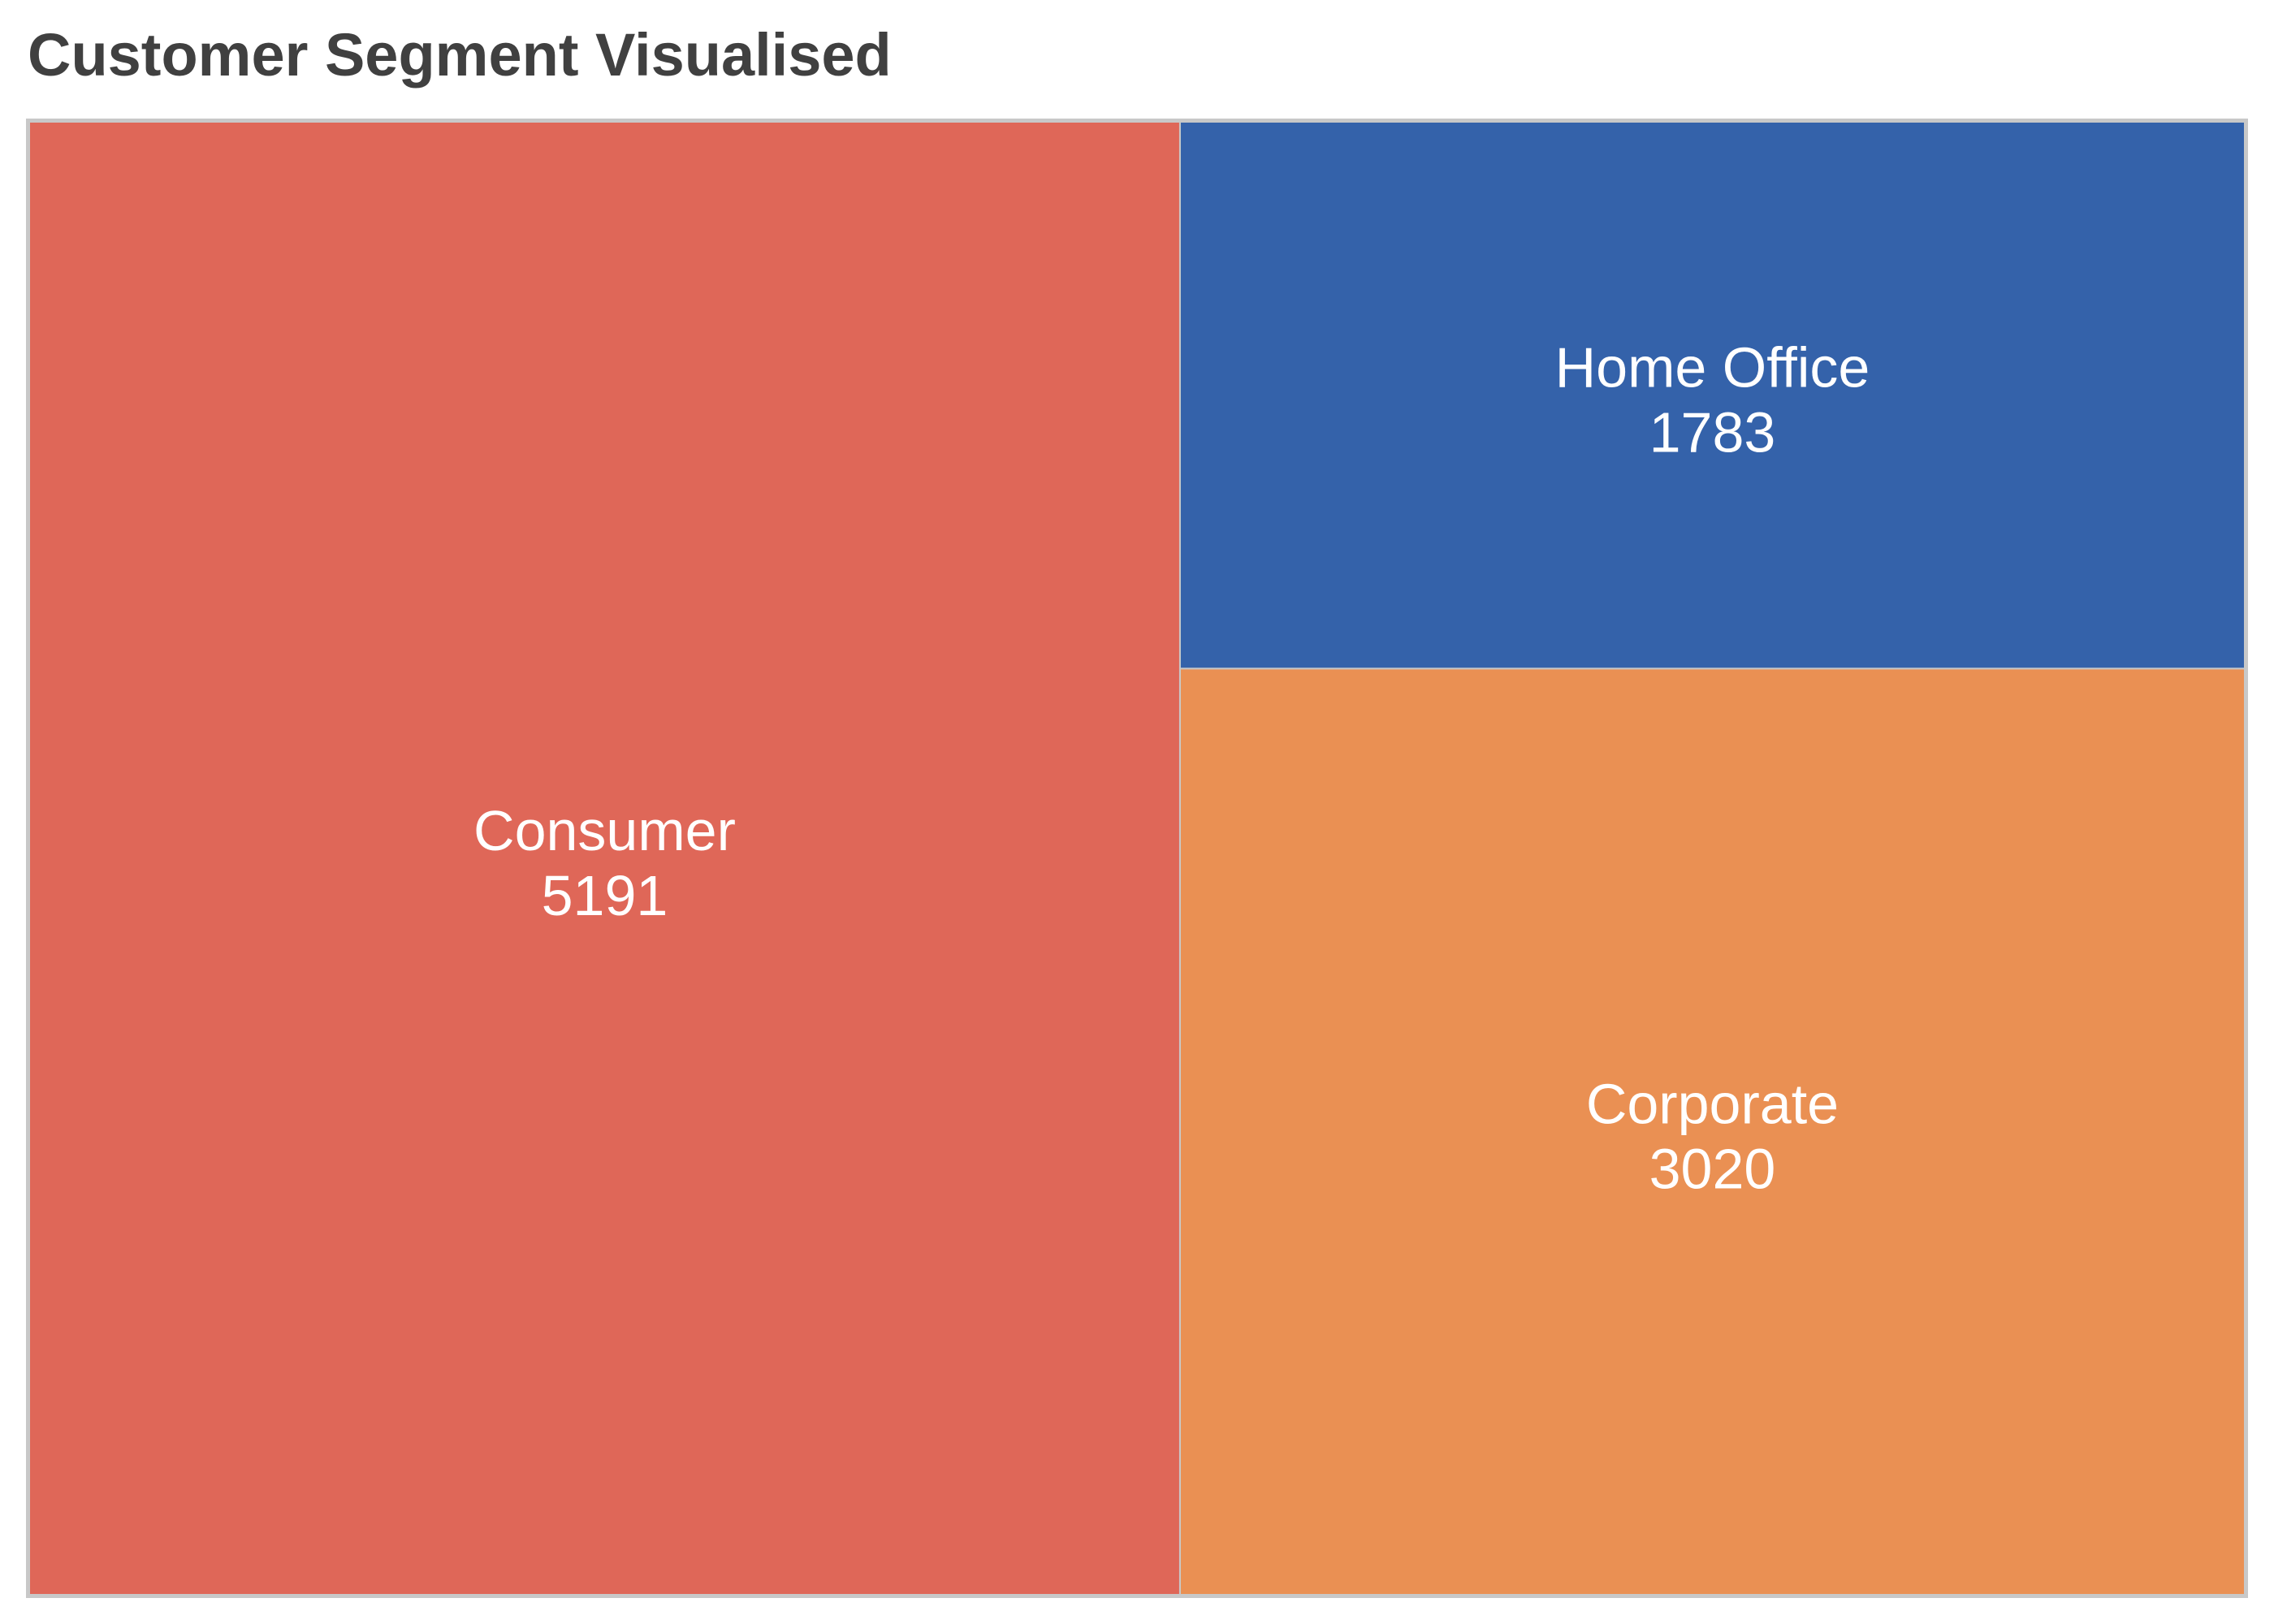 This screenshot has width=2274, height=1624. Describe the element at coordinates (1712, 368) in the screenshot. I see `tile-label-name-home-office: Home Office` at that location.